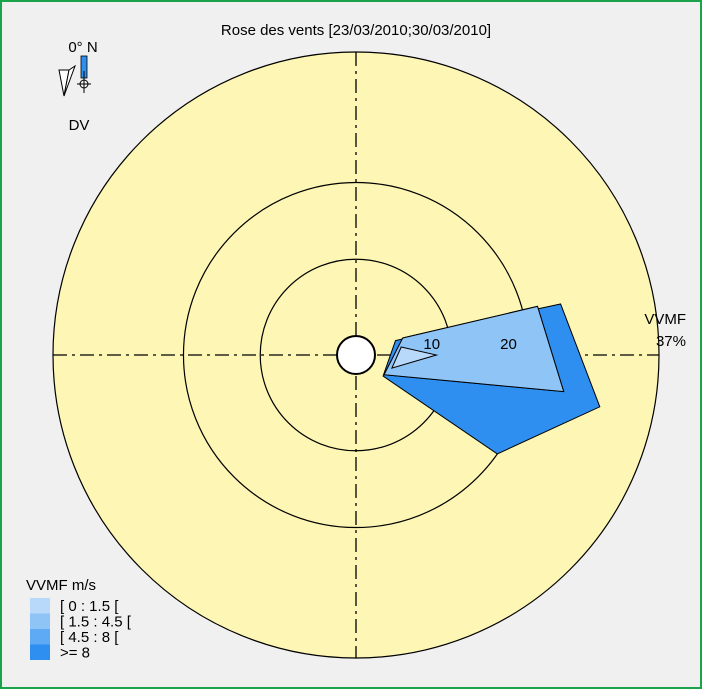 The width and height of the screenshot is (702, 689). What do you see at coordinates (431, 344) in the screenshot?
I see `ring-label-10: 10` at bounding box center [431, 344].